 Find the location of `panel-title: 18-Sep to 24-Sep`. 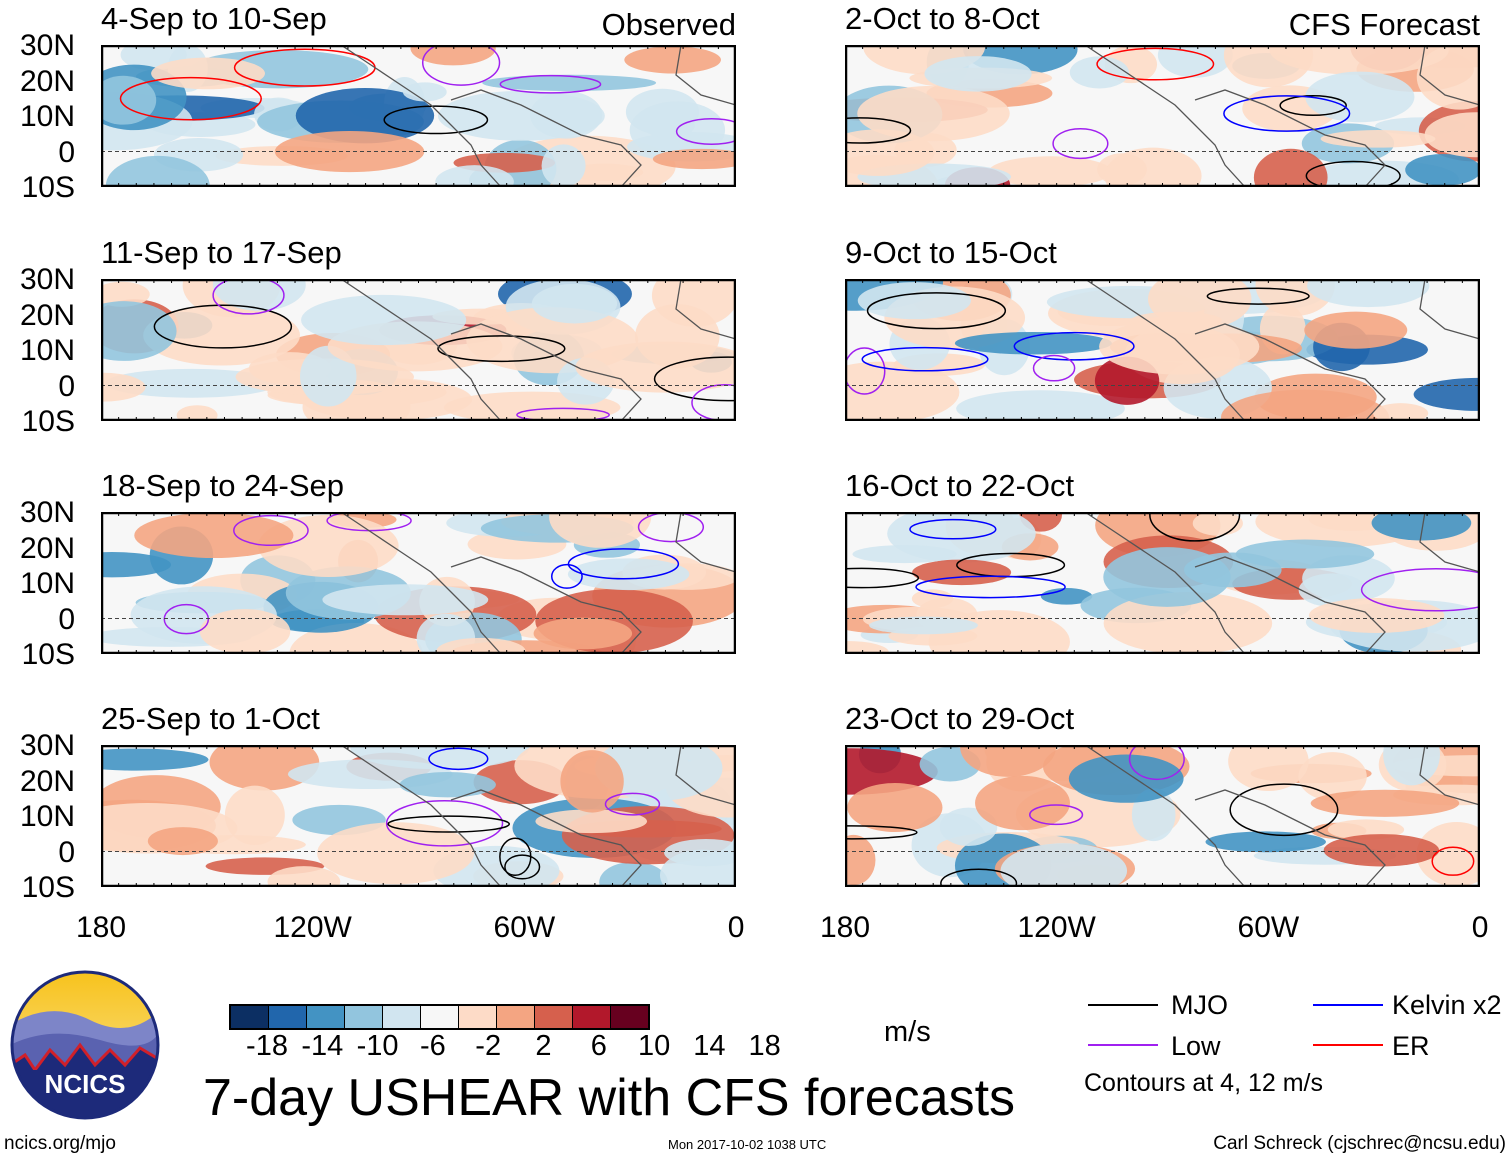

panel-title: 18-Sep to 24-Sep is located at coordinates (223, 485).